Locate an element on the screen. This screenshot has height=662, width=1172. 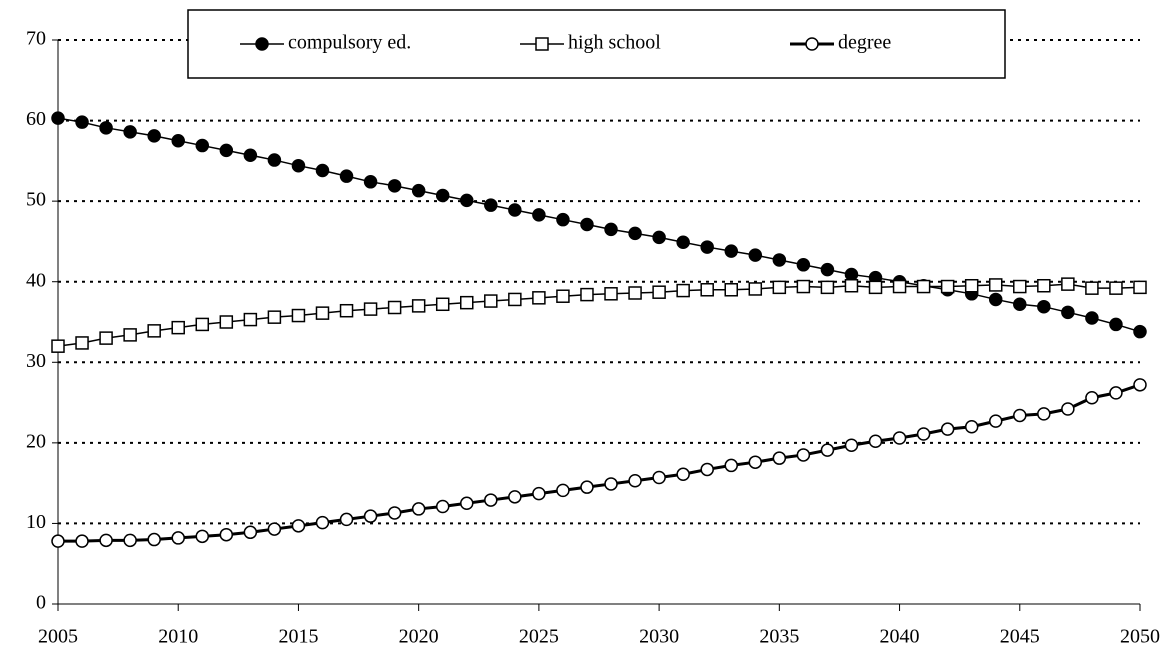
legend-label: degree is located at coordinates (864, 43).